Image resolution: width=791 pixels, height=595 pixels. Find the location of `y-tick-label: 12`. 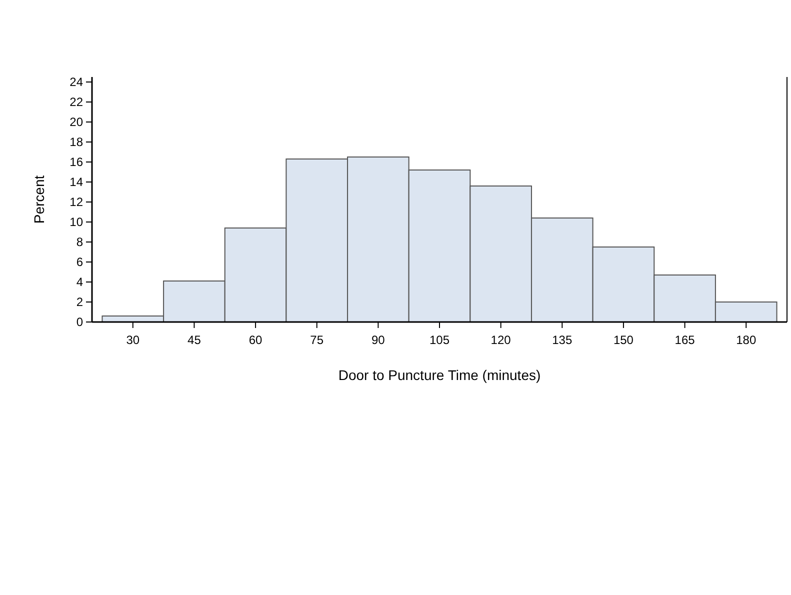

y-tick-label: 12 is located at coordinates (77, 201).